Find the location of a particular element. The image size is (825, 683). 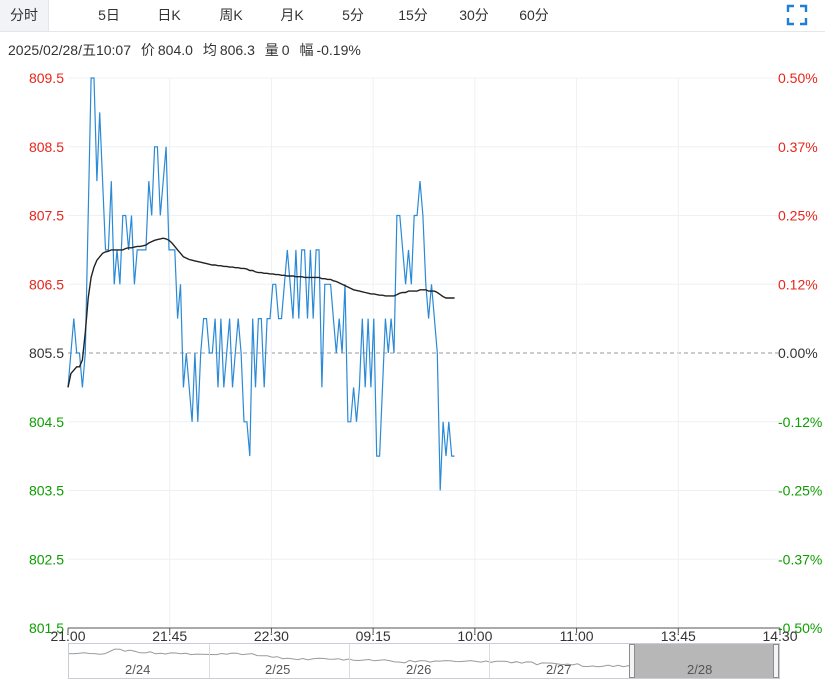

x-axis-label: 14:30 is located at coordinates (779, 635).